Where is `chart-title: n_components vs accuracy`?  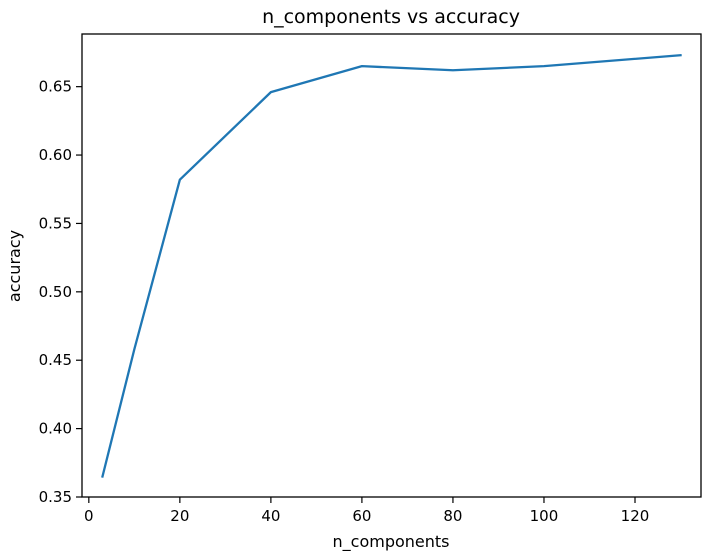 chart-title: n_components vs accuracy is located at coordinates (391, 17).